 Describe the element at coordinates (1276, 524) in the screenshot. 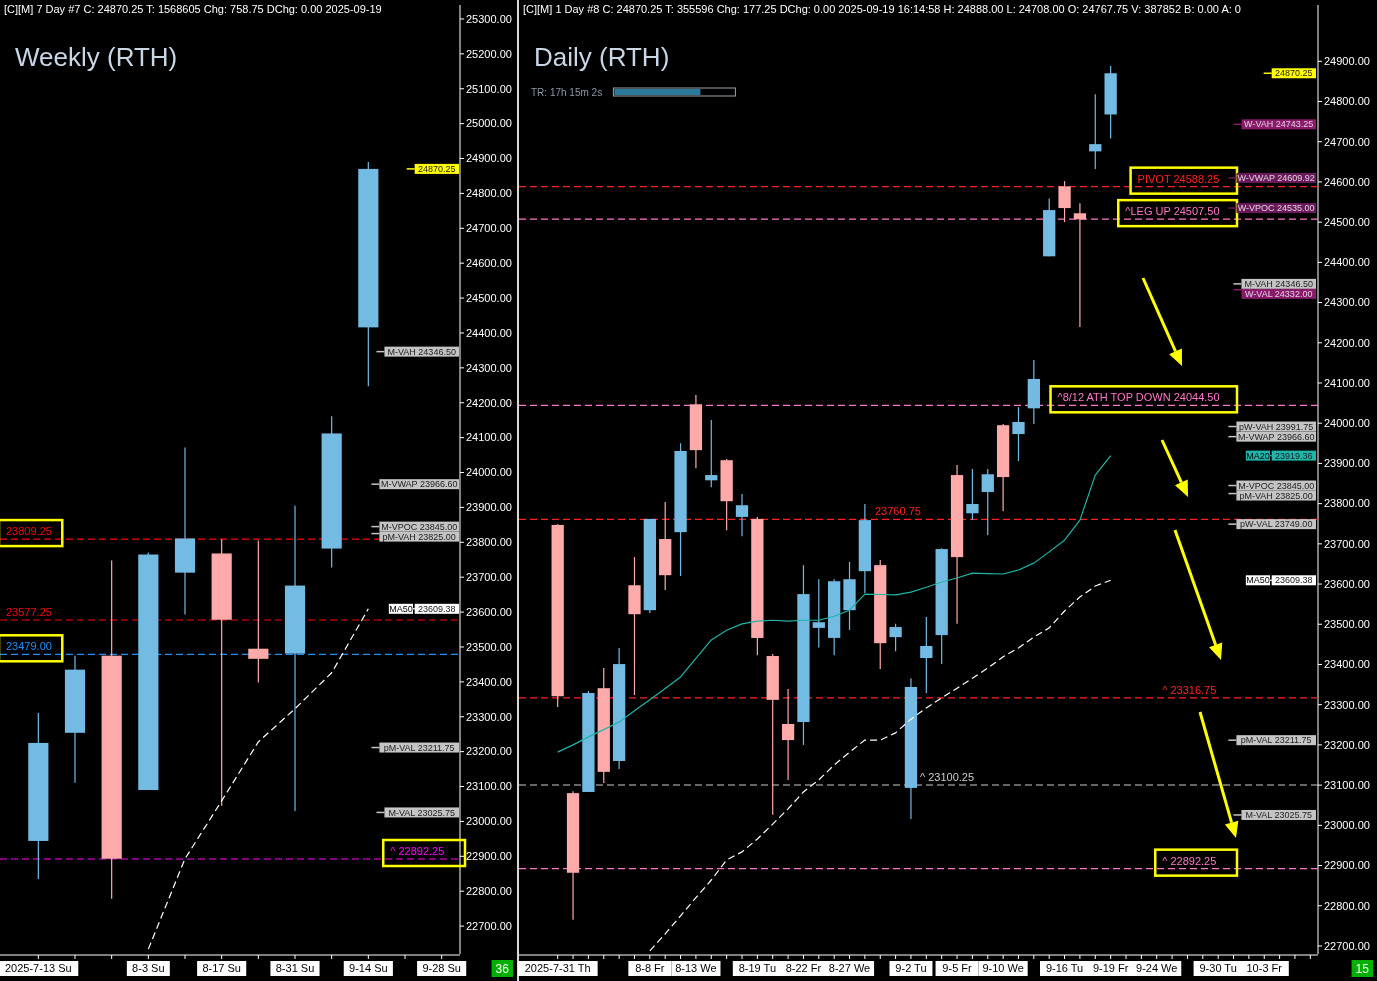

I see `ref-line-label: pW-VAL 23749.00` at that location.